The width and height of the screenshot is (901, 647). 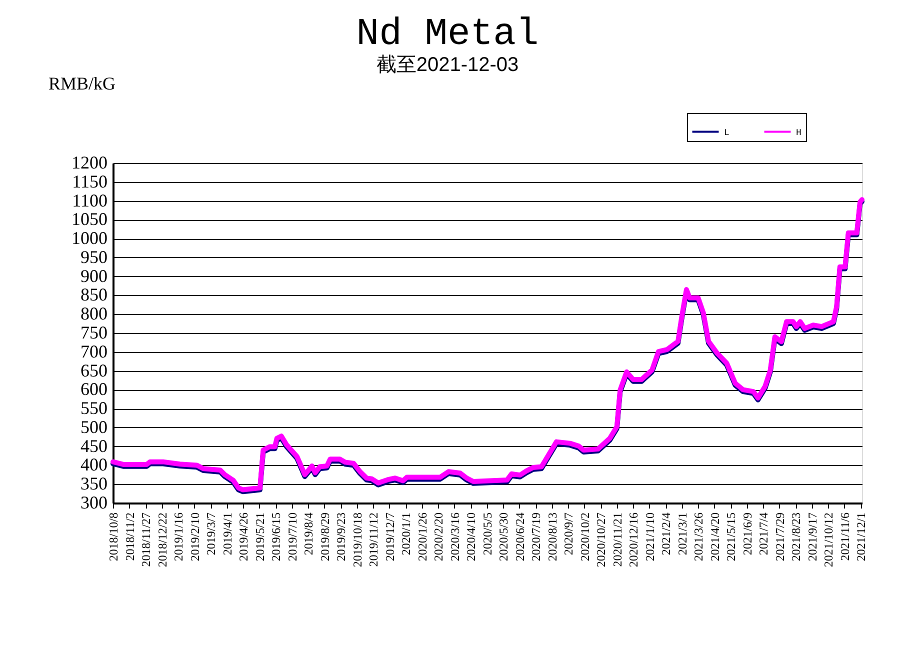 I want to click on x-tick-label: 2021/5/15, so click(x=731, y=537).